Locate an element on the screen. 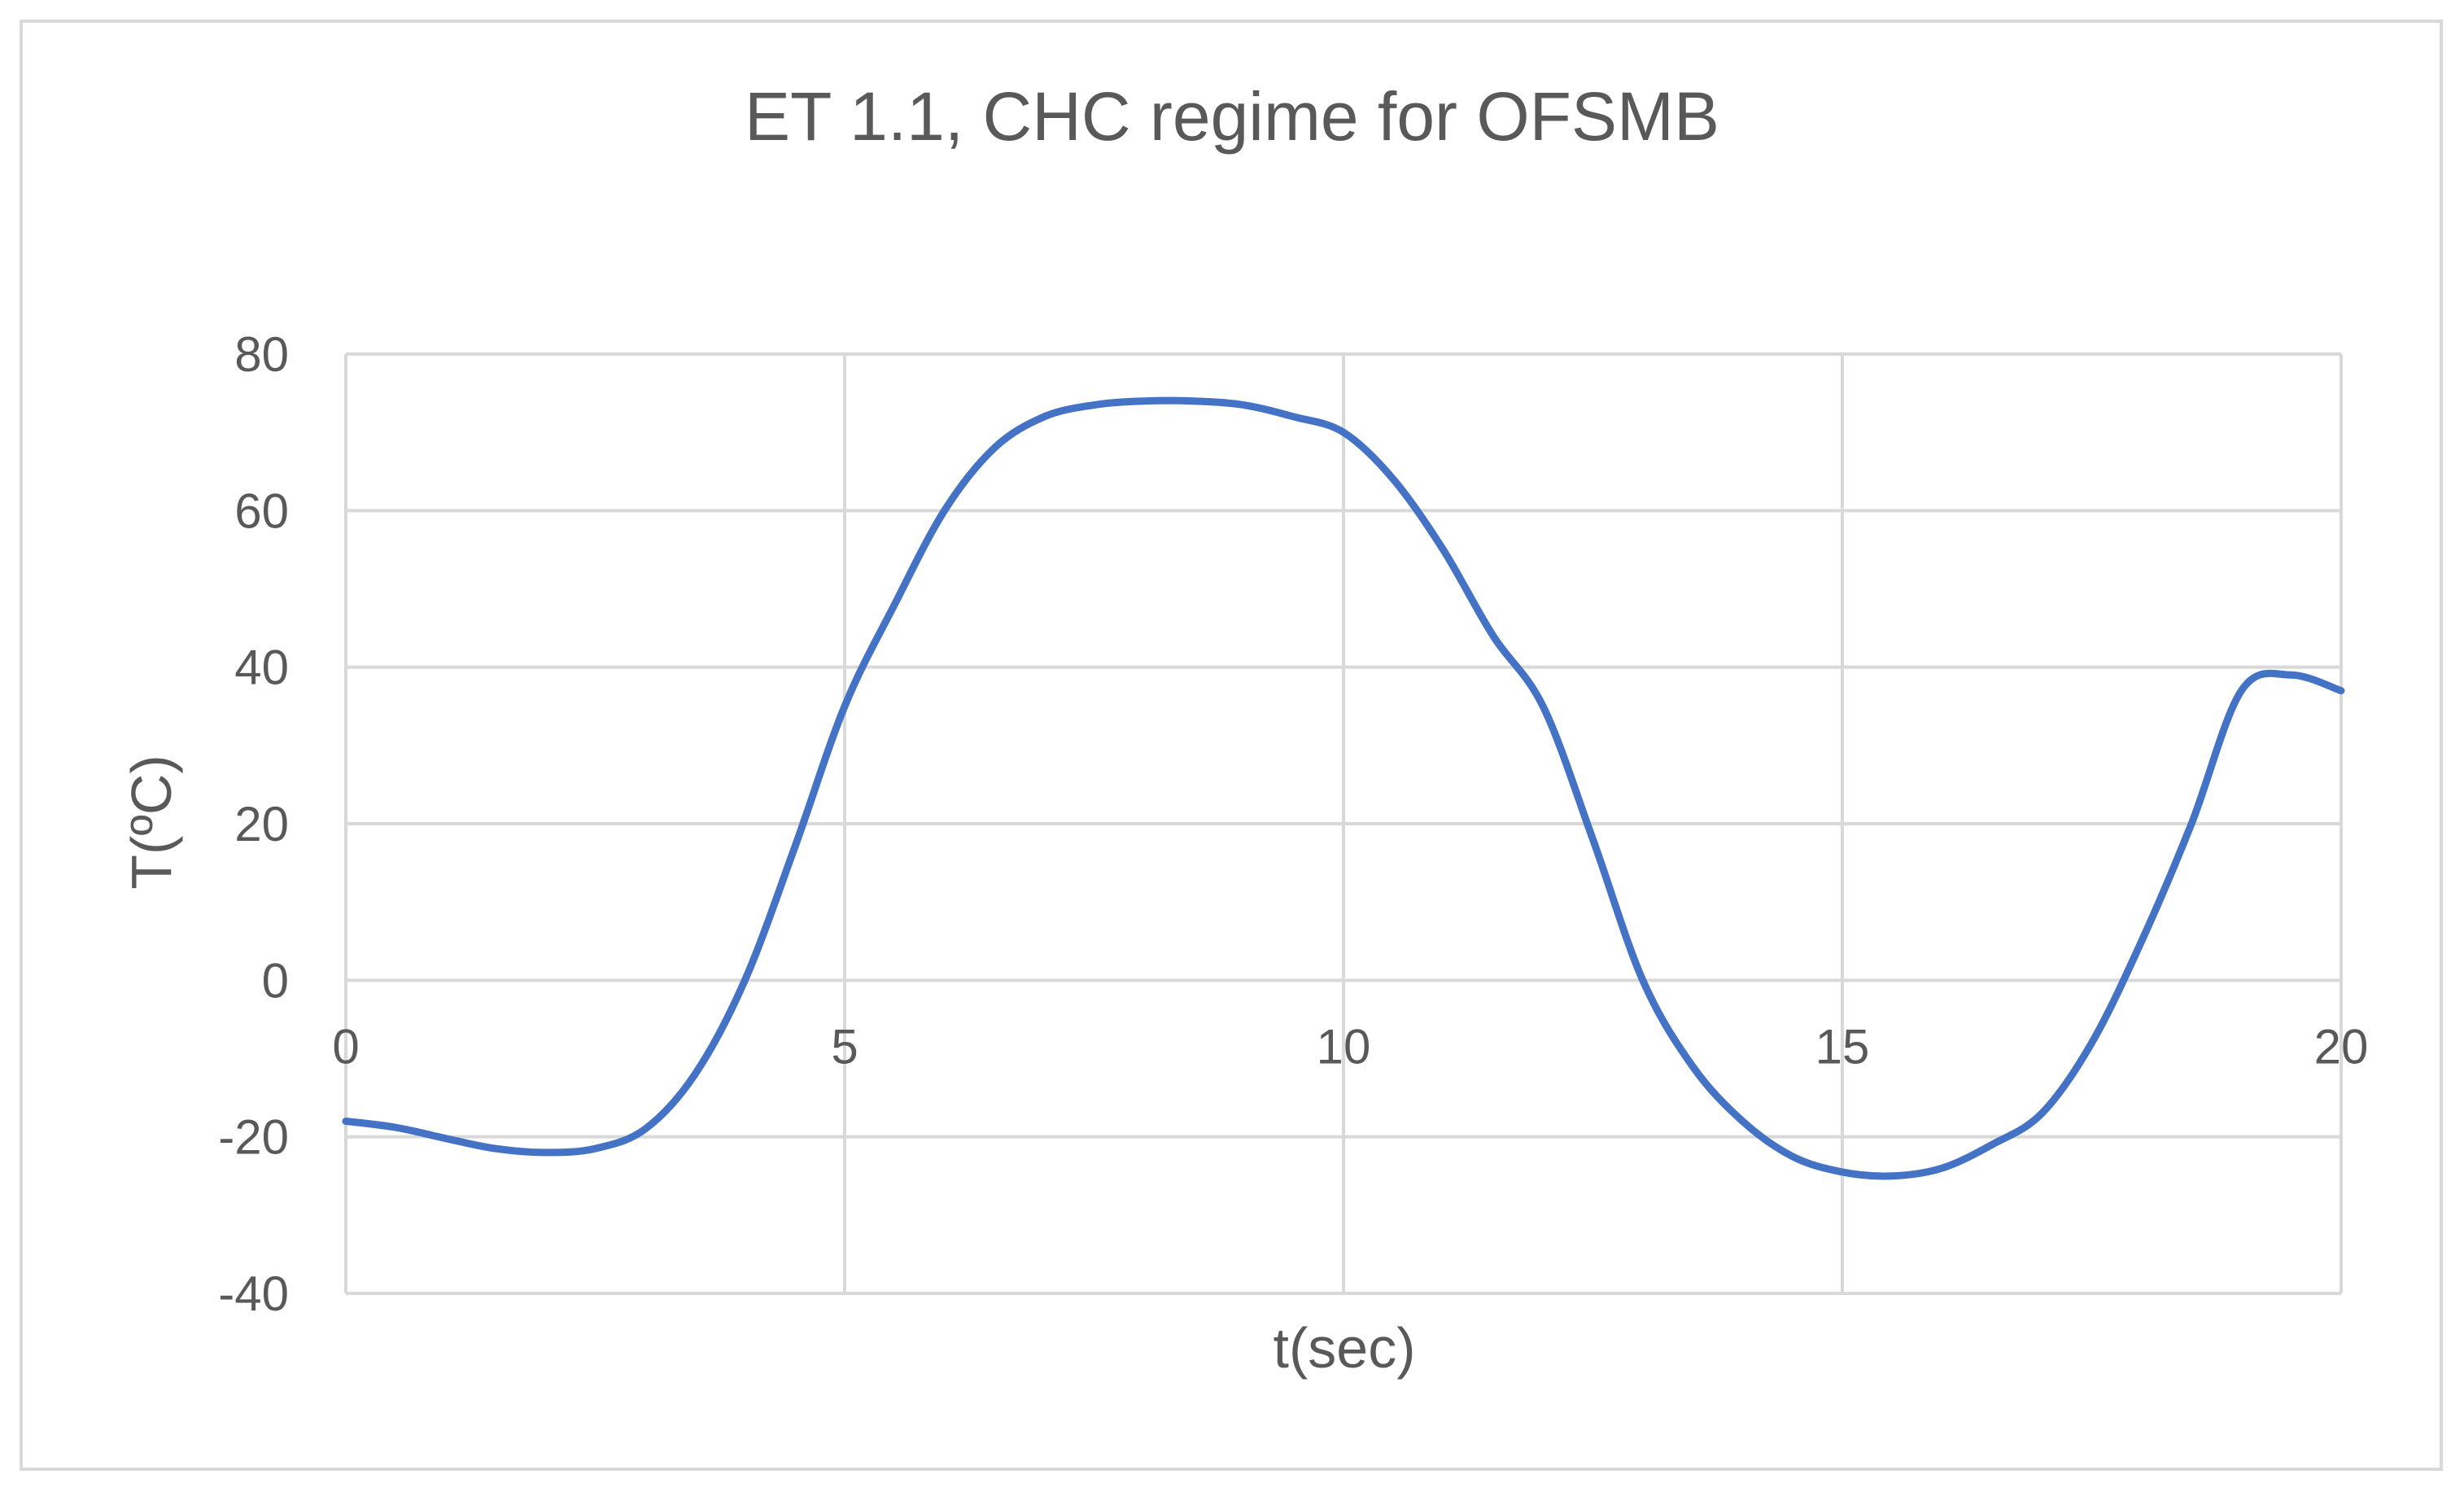  x-tick-label: 15 is located at coordinates (1843, 1046).